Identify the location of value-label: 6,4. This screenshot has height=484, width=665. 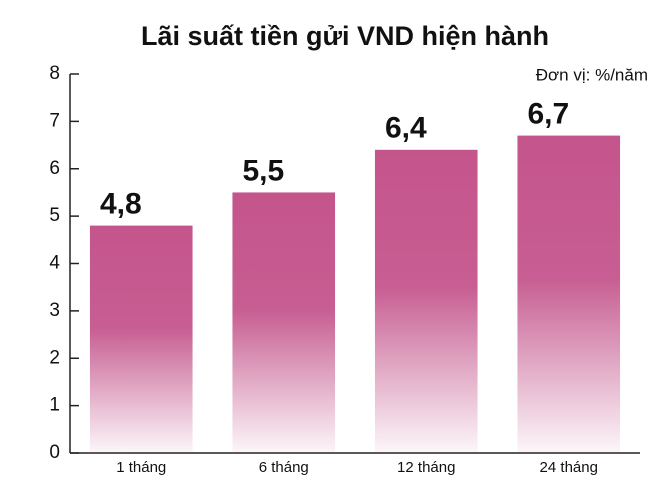
(406, 128).